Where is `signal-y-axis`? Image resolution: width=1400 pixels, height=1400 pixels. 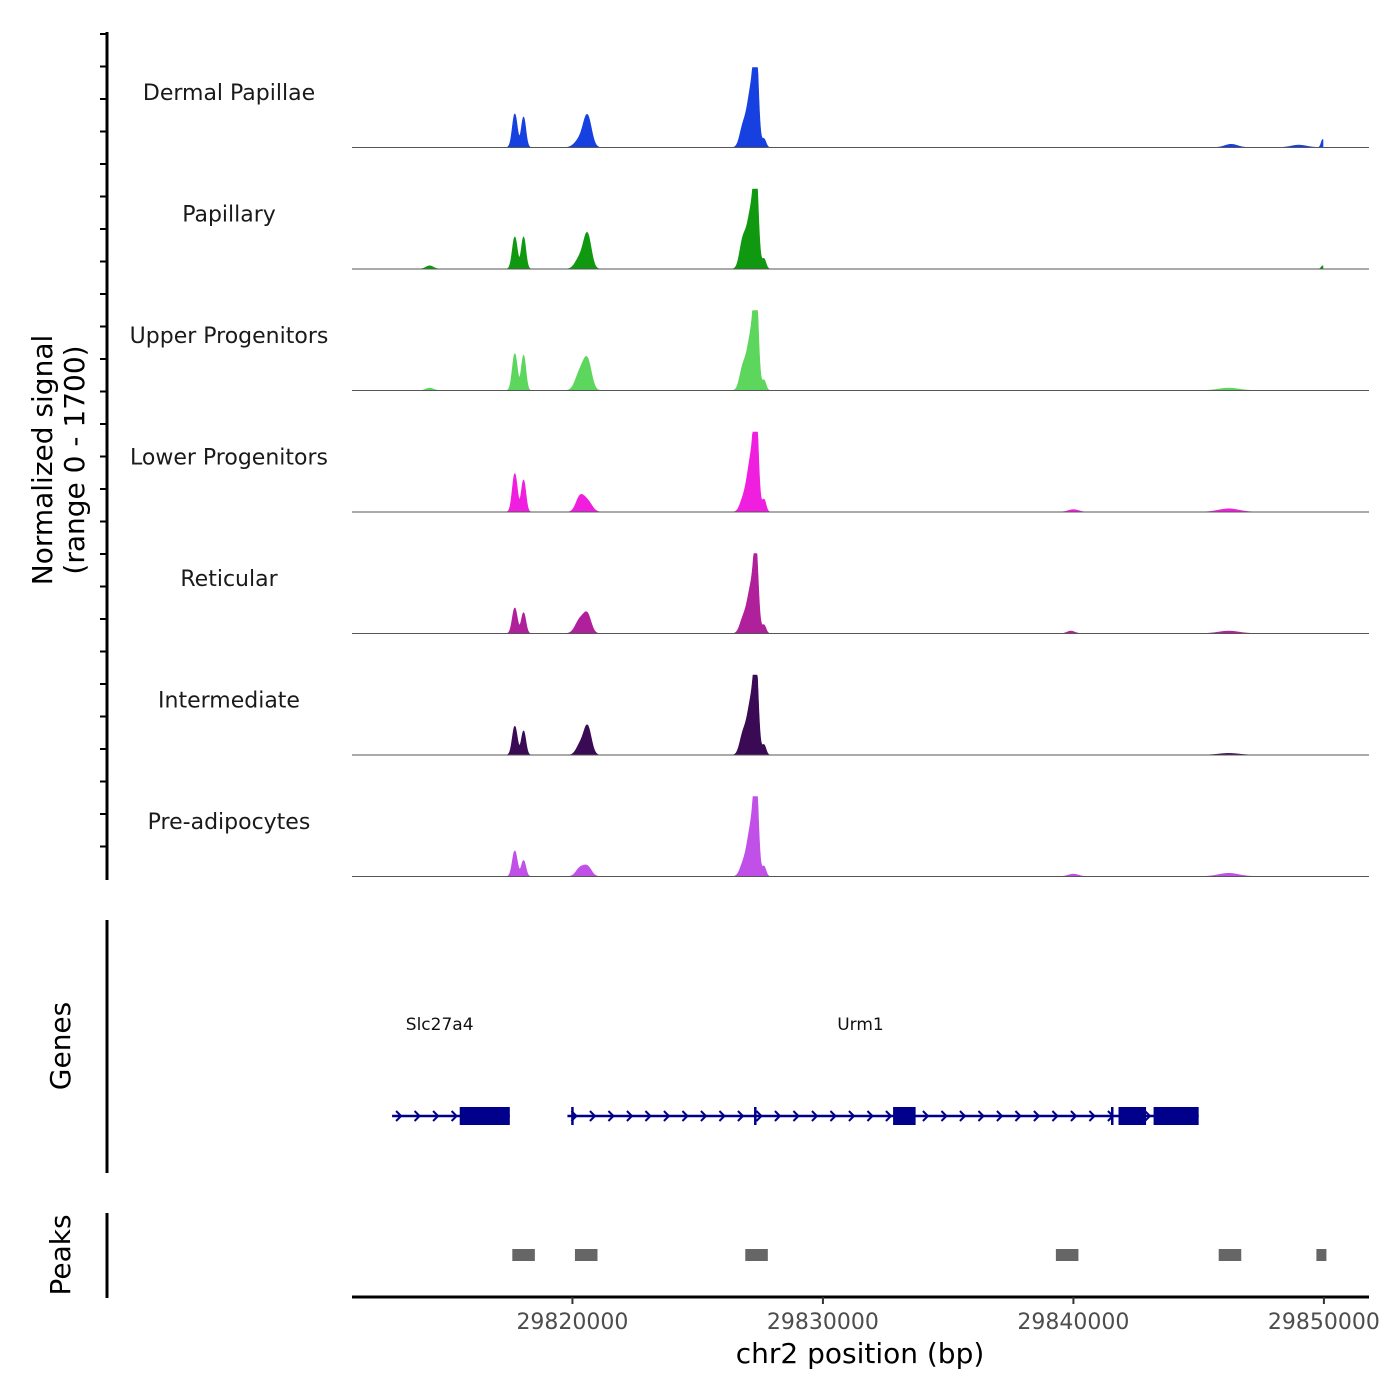 signal-y-axis is located at coordinates (104, 456).